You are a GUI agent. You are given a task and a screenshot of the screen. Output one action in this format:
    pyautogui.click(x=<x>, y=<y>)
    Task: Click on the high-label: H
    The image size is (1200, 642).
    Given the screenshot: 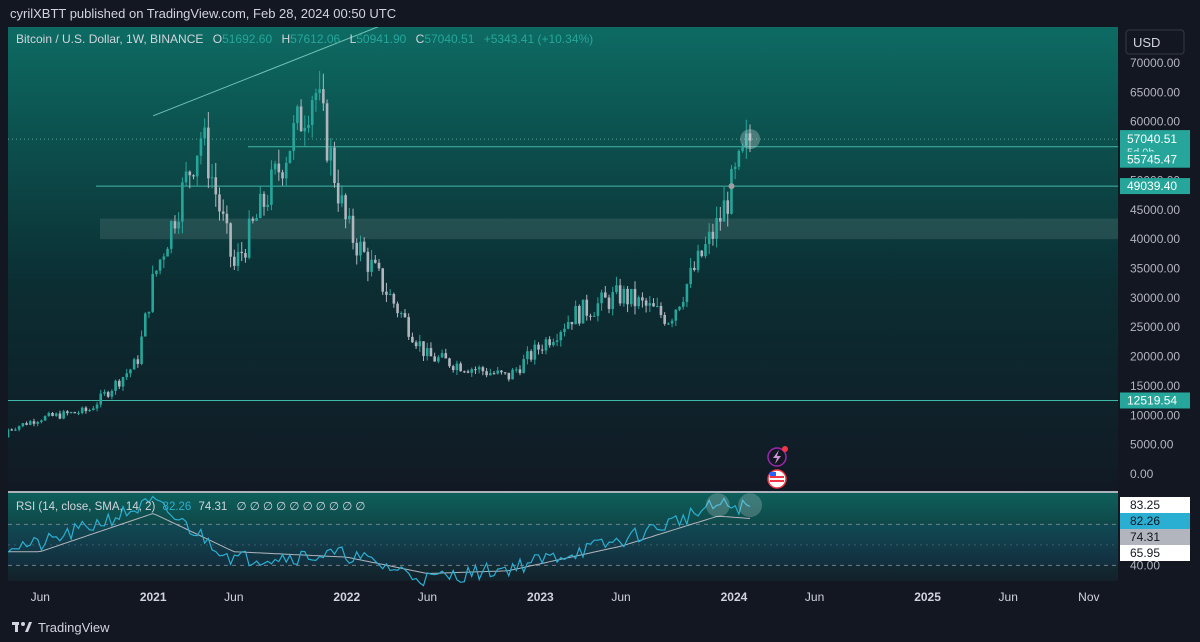 What is the action you would take?
    pyautogui.click(x=285, y=39)
    